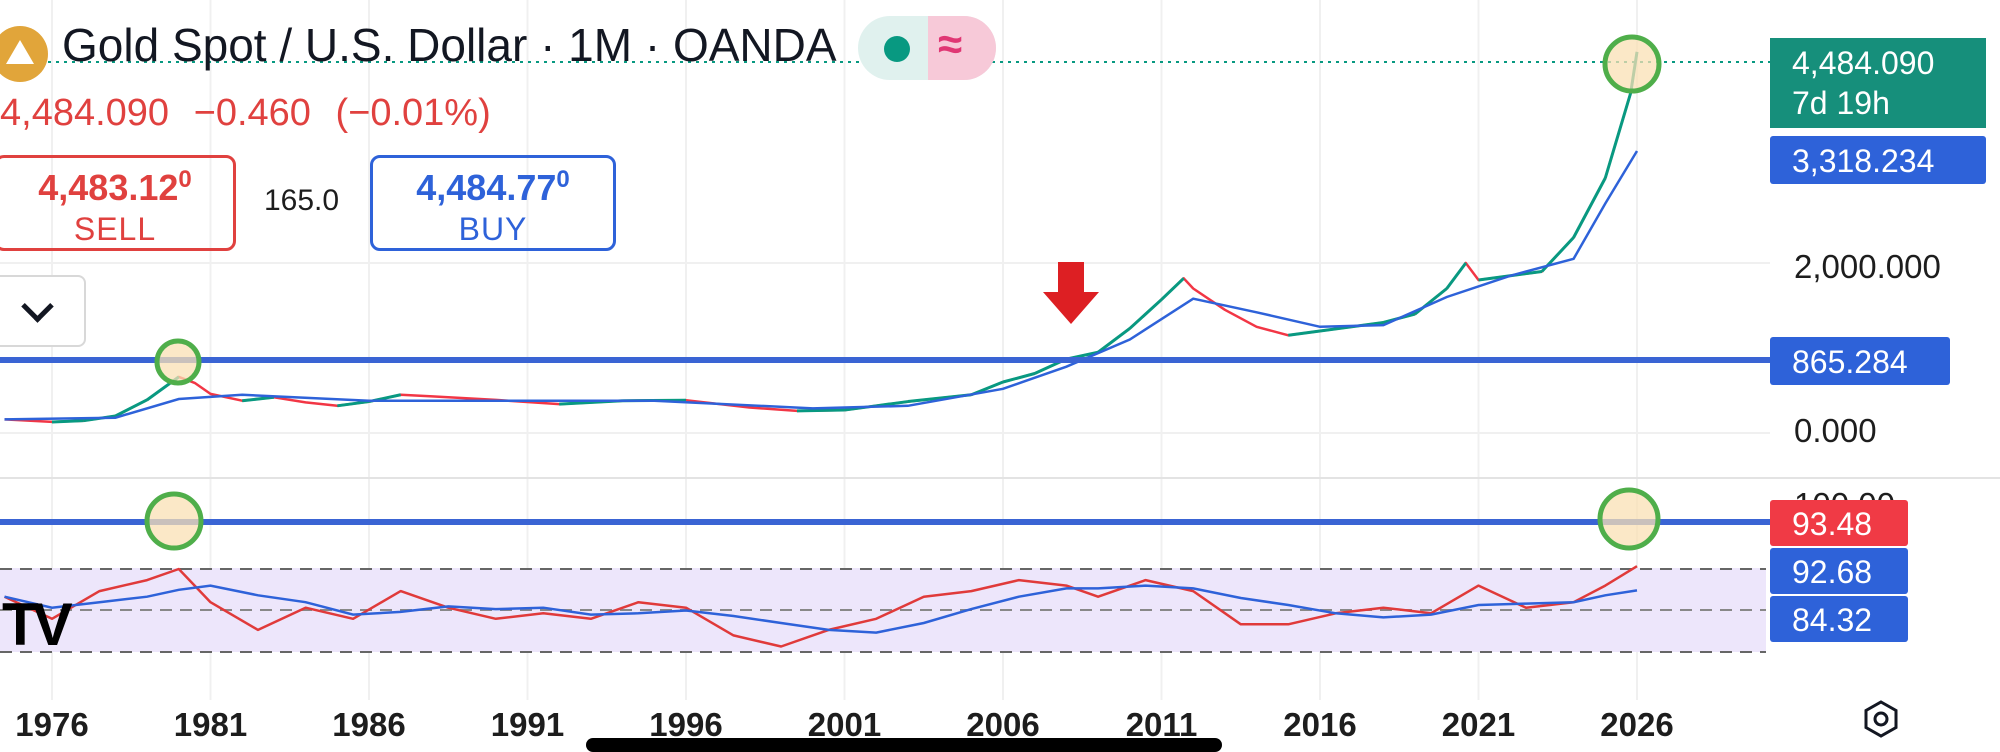  Describe the element at coordinates (1832, 572) in the screenshot. I see `svg-text: 92.68` at that location.